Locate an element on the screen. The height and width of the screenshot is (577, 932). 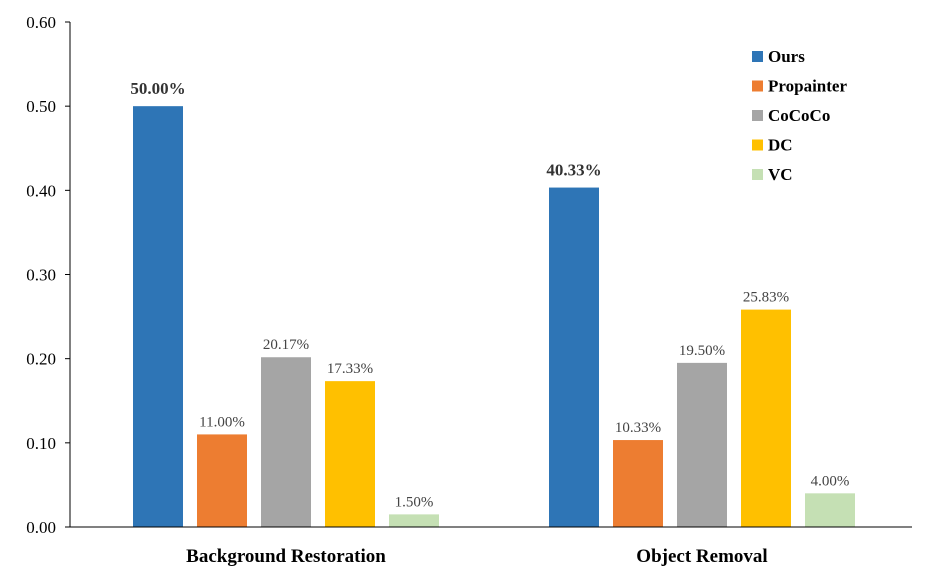
bar-dc-background-restoration is located at coordinates (350, 454).